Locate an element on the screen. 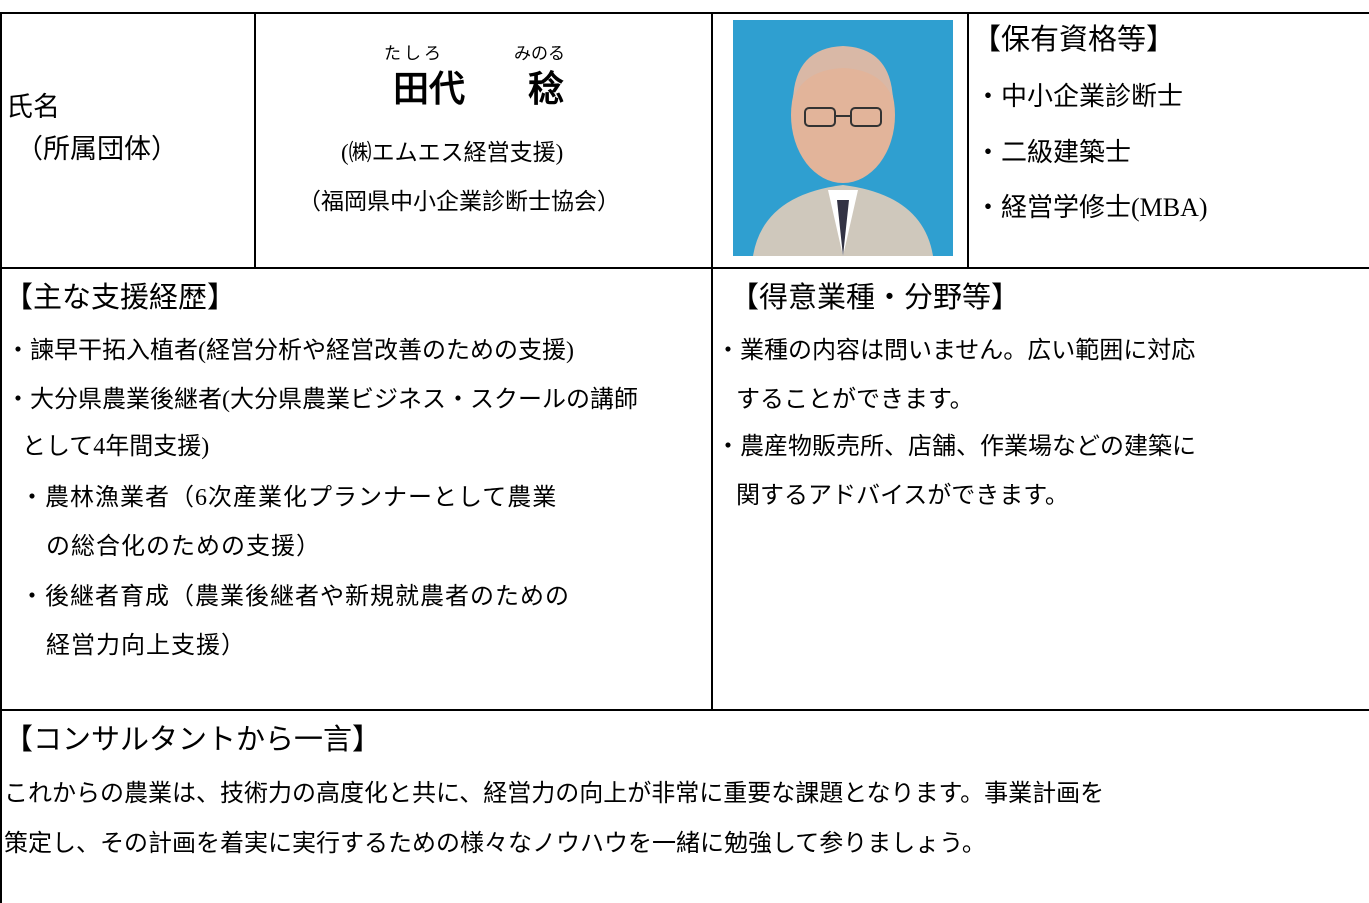 The width and height of the screenshot is (1369, 903). specialty-line: ・農産物販売所、店舗、作業場などの建築に is located at coordinates (956, 447).